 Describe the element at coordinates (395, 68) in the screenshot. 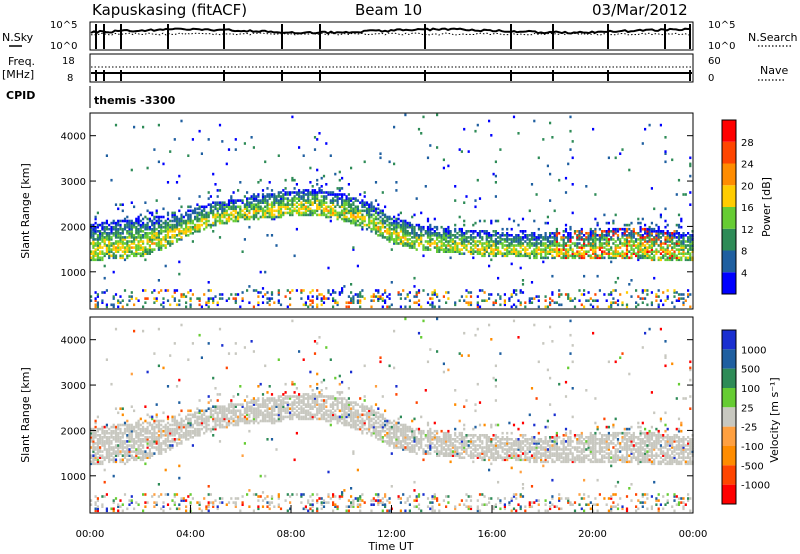

I see `freq-panel: Freq. [MHz] 18 8 Nave 60 0` at that location.